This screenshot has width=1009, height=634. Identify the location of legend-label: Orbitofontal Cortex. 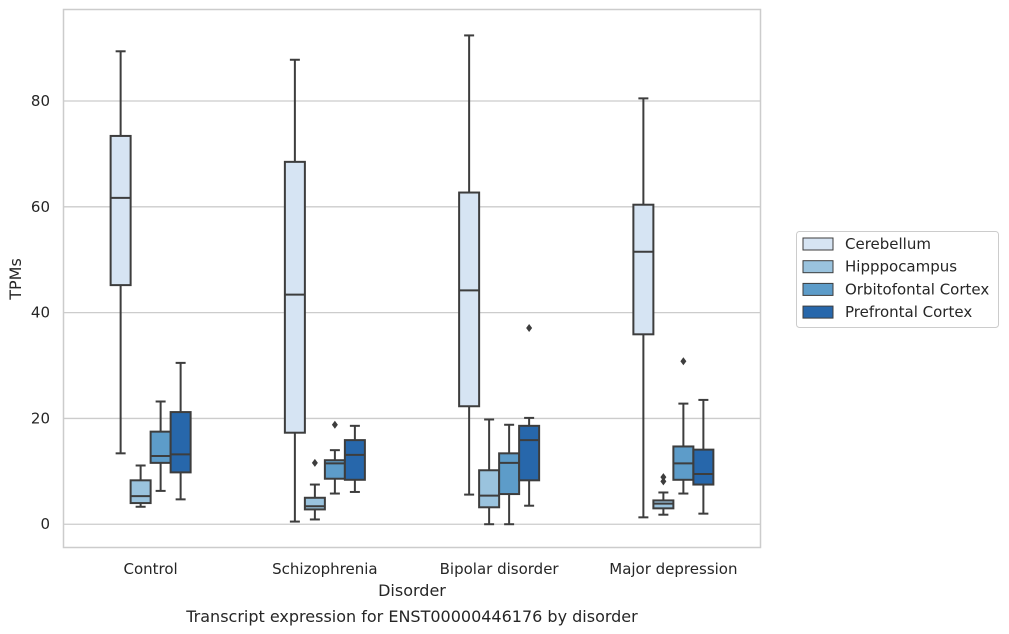
(917, 289).